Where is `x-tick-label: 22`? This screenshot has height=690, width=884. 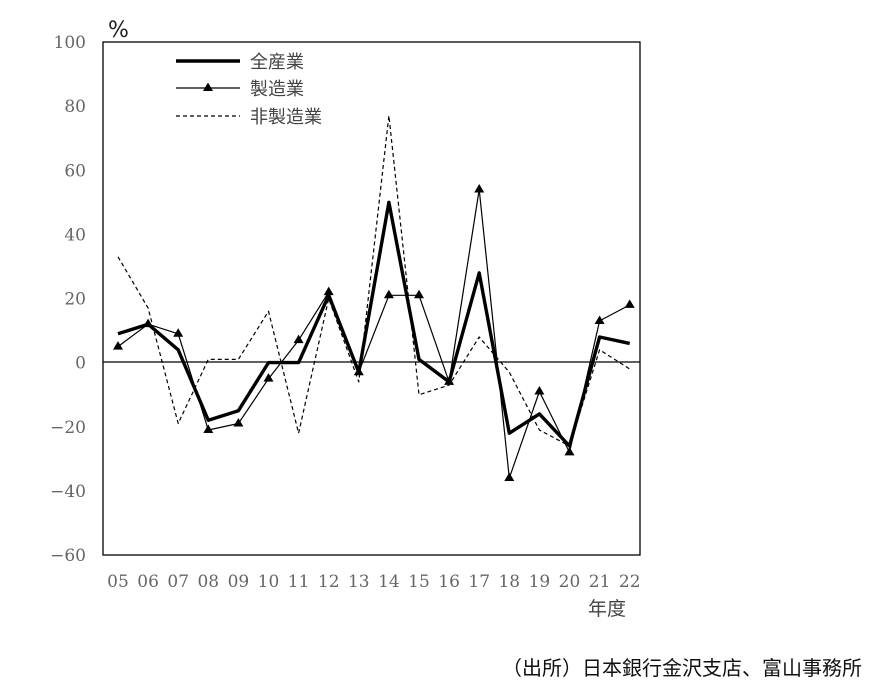 x-tick-label: 22 is located at coordinates (630, 582).